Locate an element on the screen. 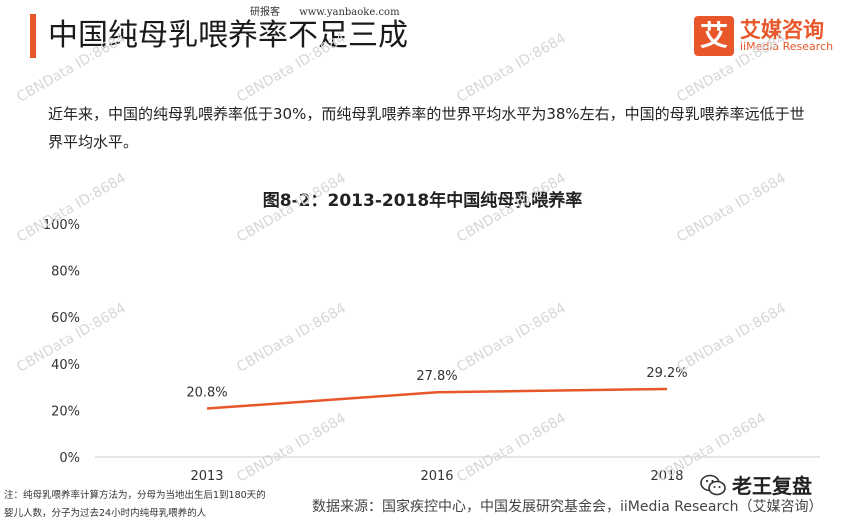 Image resolution: width=845 pixels, height=524 pixels. chart-title: 图8-2：2013-2018年中国纯母乳喂养率 is located at coordinates (422, 201).